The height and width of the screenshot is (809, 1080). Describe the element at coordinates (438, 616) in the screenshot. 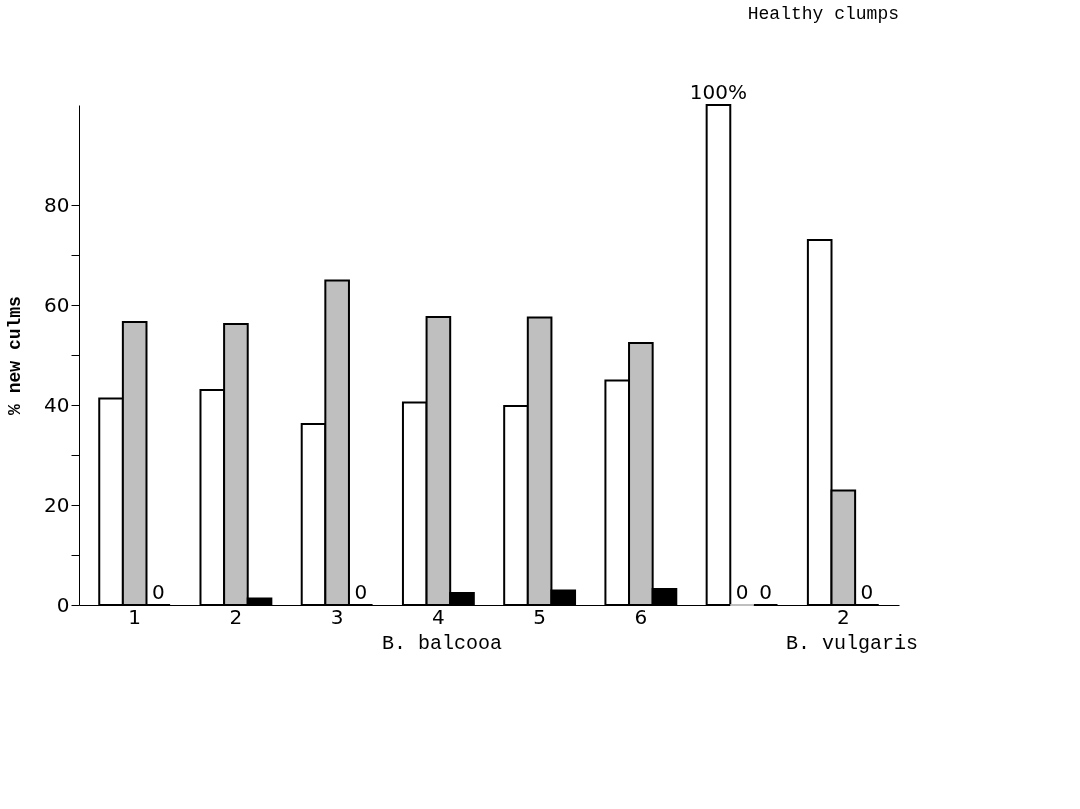

I see `x-tick-label: 4` at that location.